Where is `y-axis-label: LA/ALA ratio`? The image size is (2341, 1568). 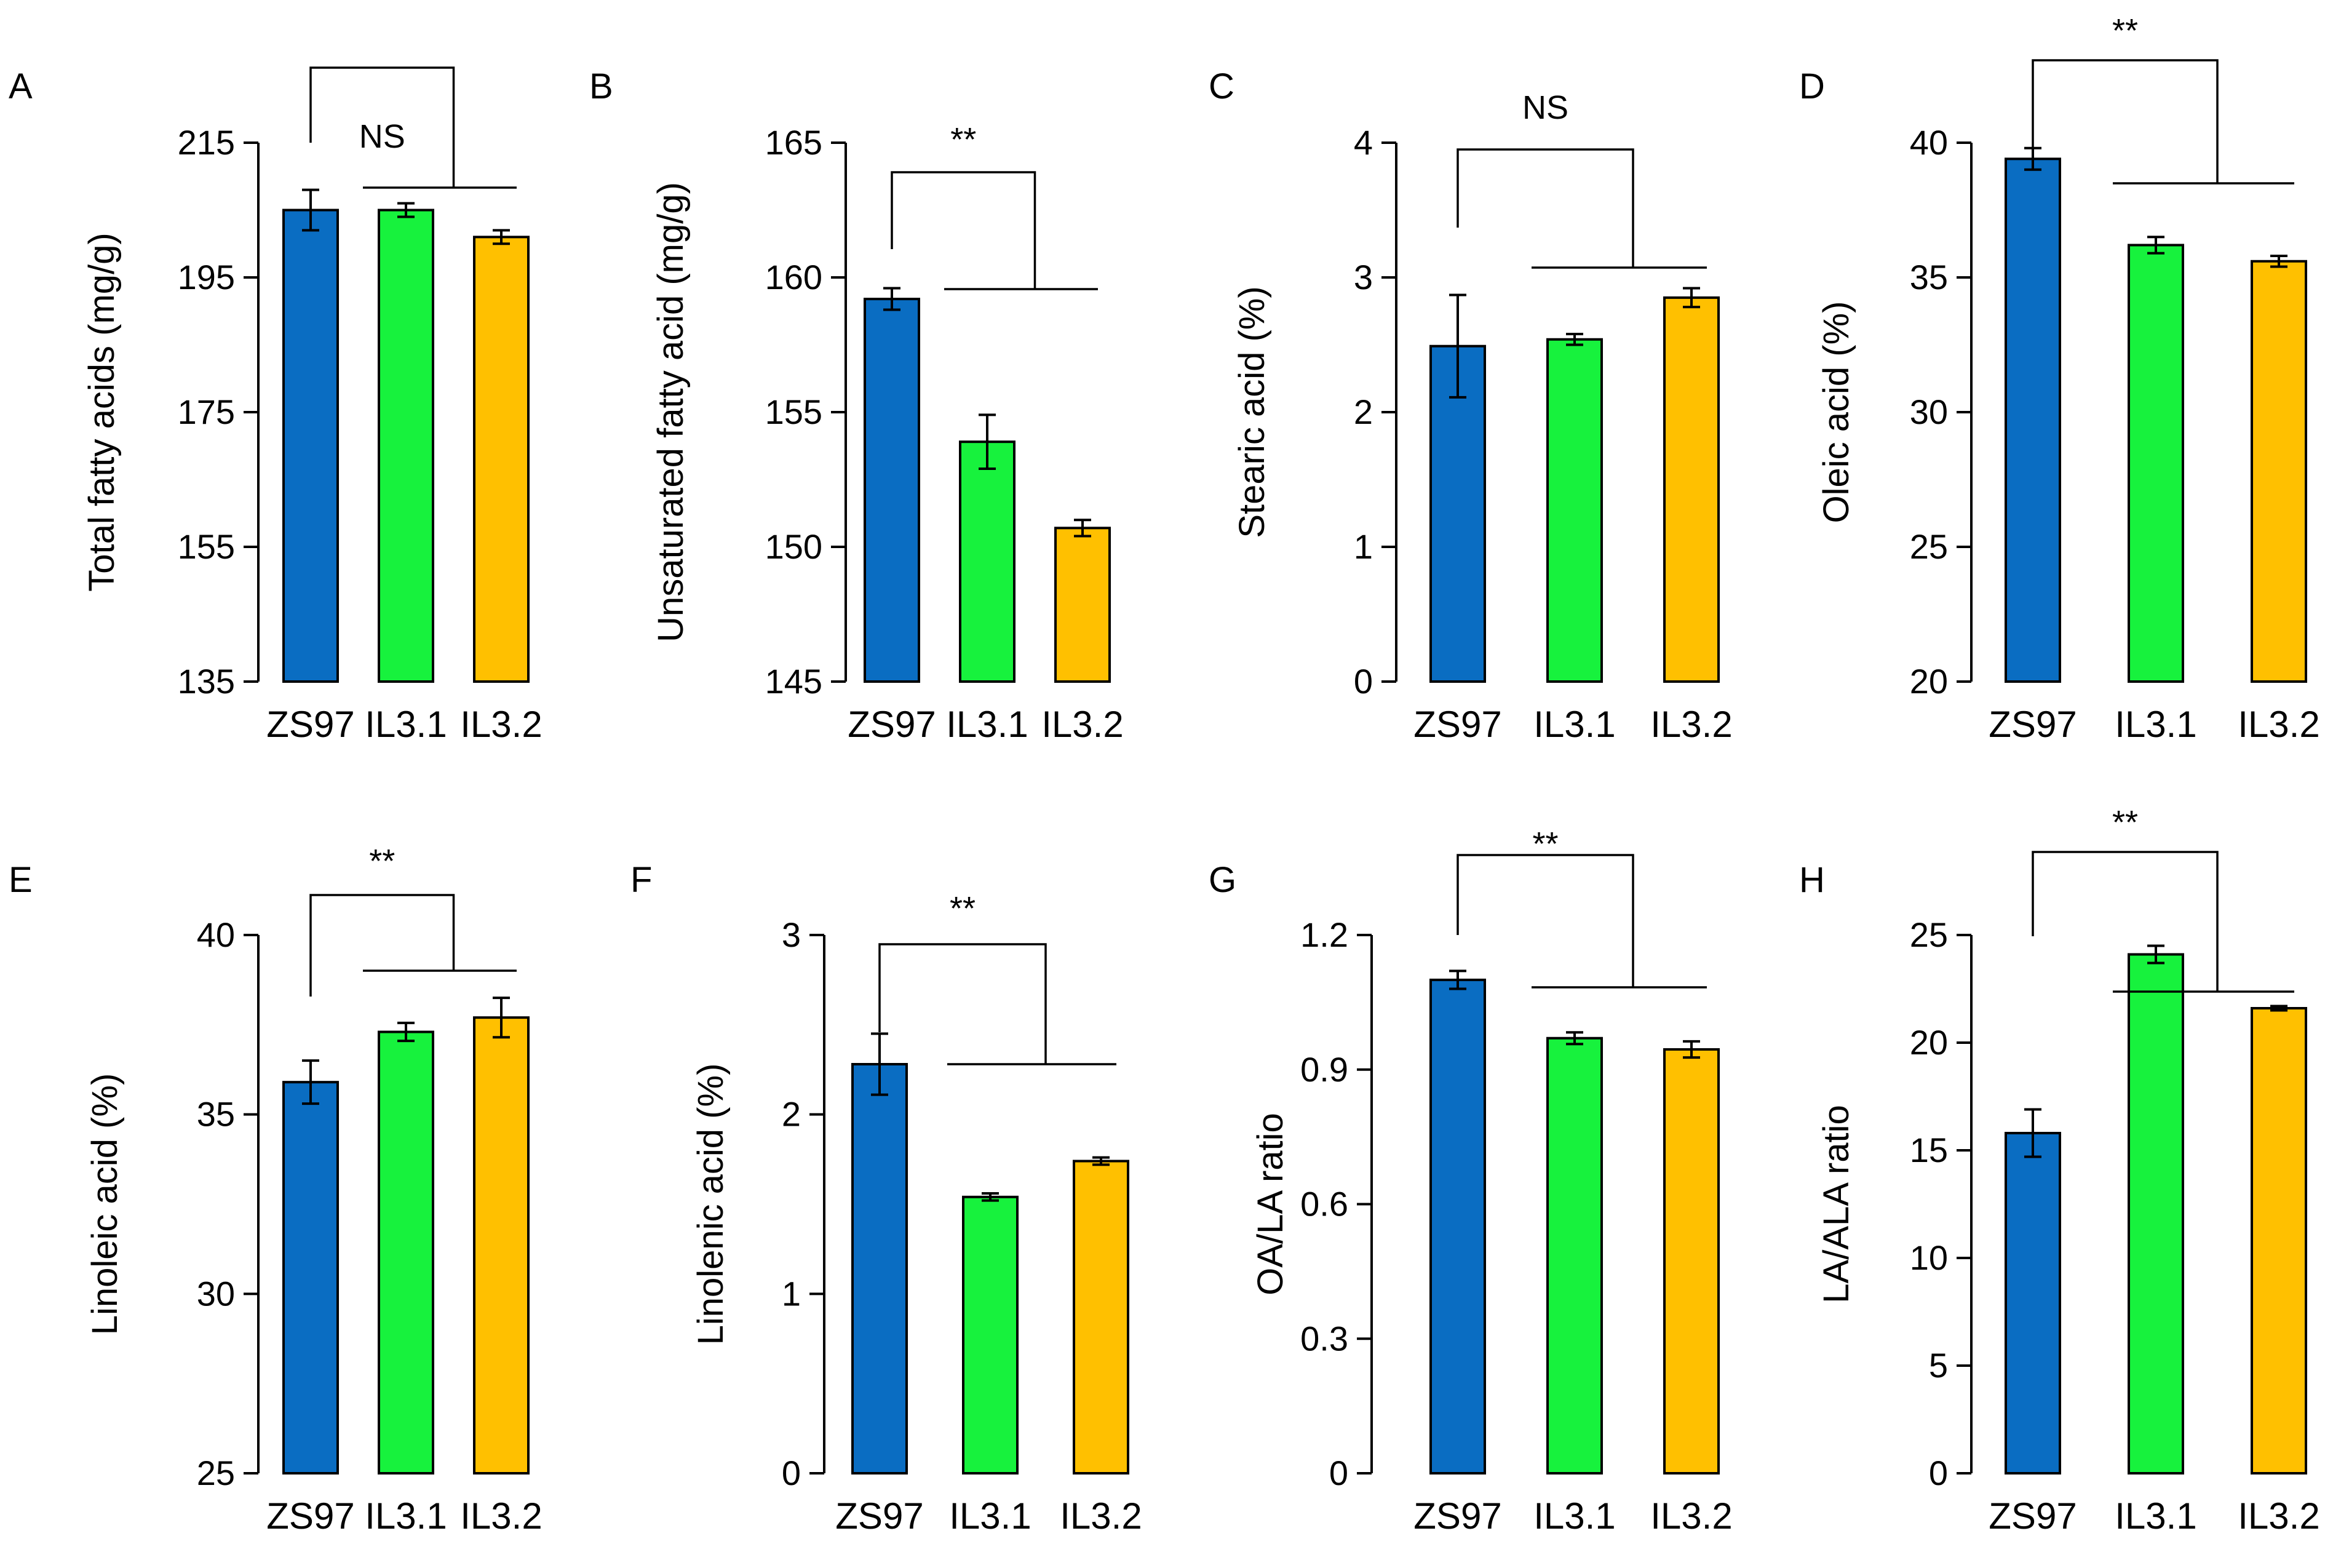 y-axis-label: LA/ALA ratio is located at coordinates (1836, 1204).